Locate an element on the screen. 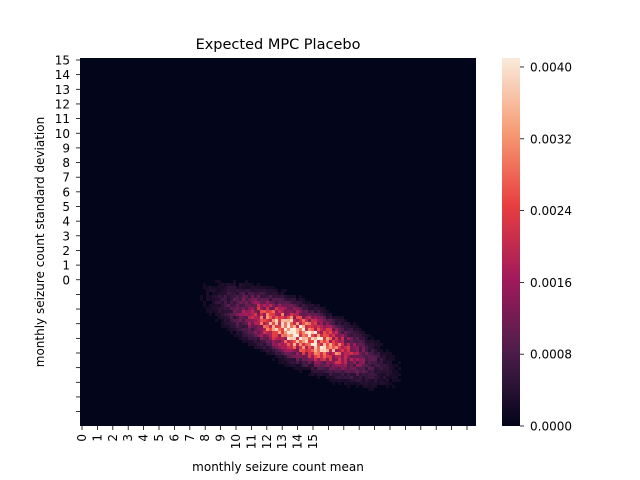  y-tick-label: 11 is located at coordinates (62, 119).